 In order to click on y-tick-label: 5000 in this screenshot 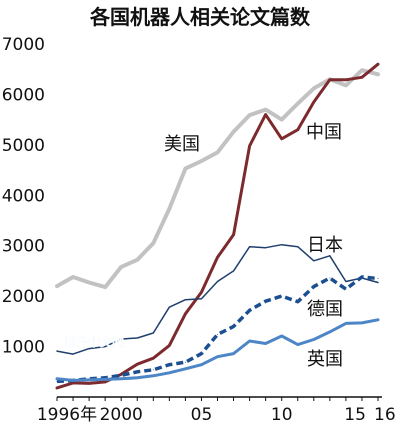, I will do `click(23, 146)`.